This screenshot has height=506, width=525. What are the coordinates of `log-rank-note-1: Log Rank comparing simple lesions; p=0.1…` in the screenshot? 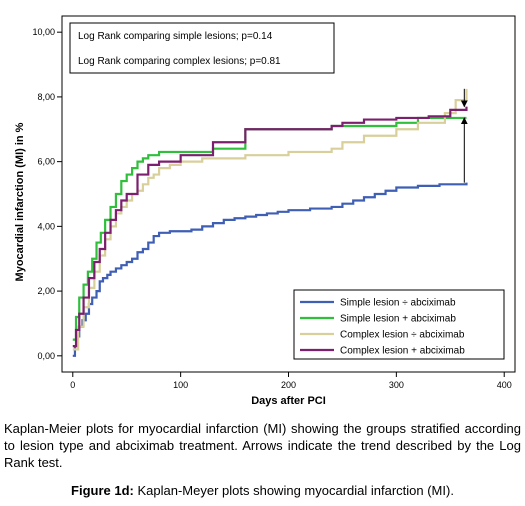 It's located at (175, 36).